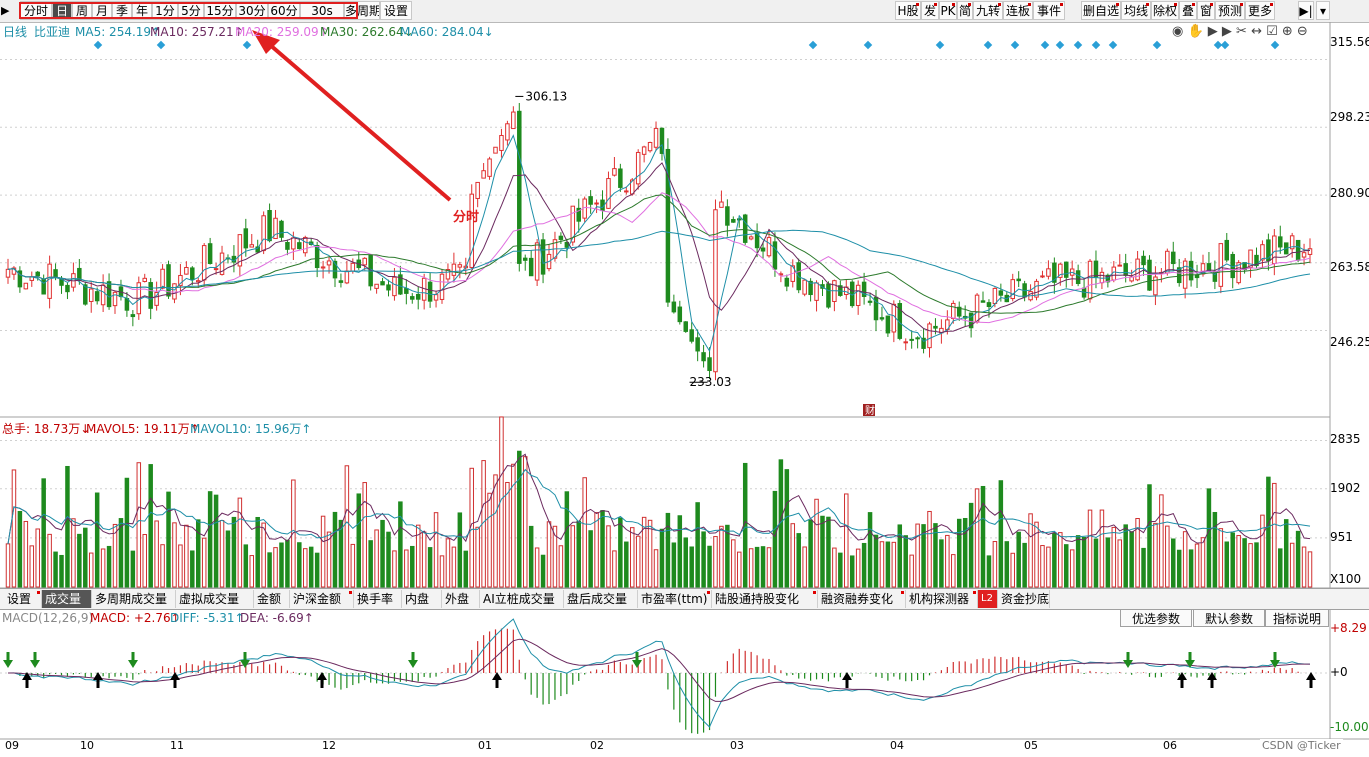 This screenshot has width=1369, height=757. I want to click on tab-8: 外盘, so click(461, 599).